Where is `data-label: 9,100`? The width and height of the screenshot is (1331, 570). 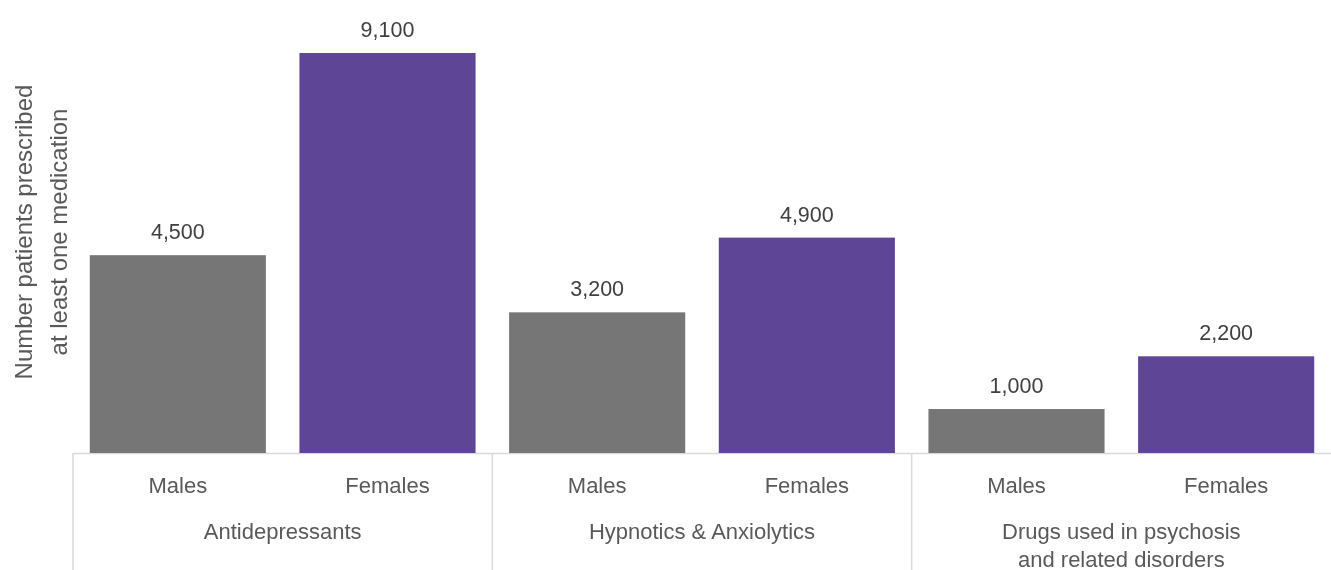 data-label: 9,100 is located at coordinates (387, 30).